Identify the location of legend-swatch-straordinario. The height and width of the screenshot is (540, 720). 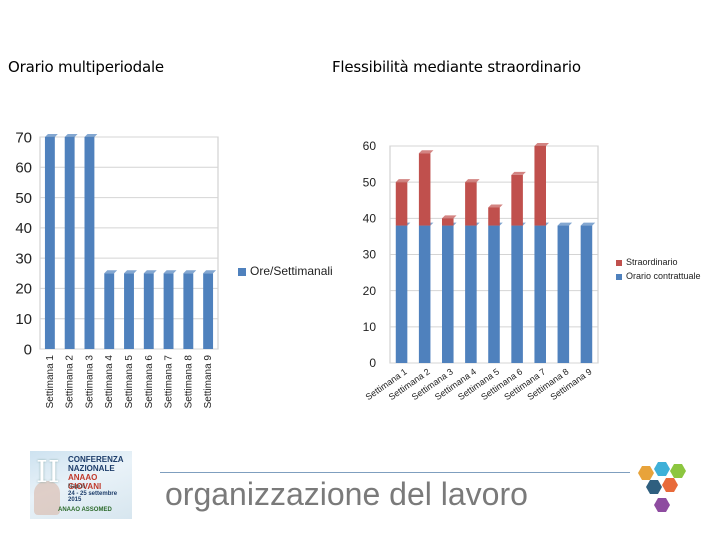
(619, 263).